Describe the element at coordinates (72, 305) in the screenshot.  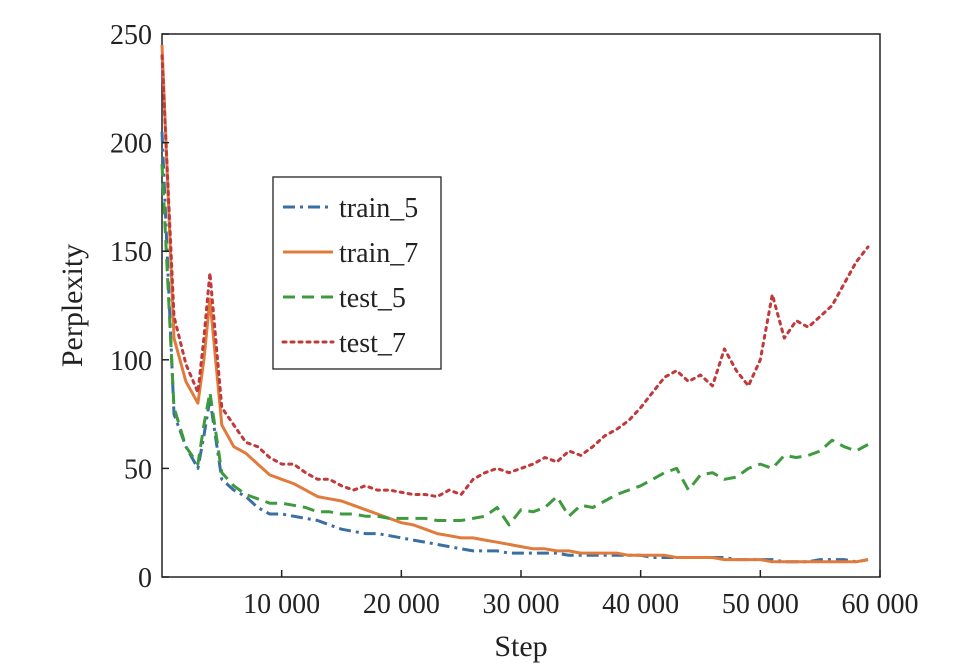
I see `y-axis-title: Perplexity` at that location.